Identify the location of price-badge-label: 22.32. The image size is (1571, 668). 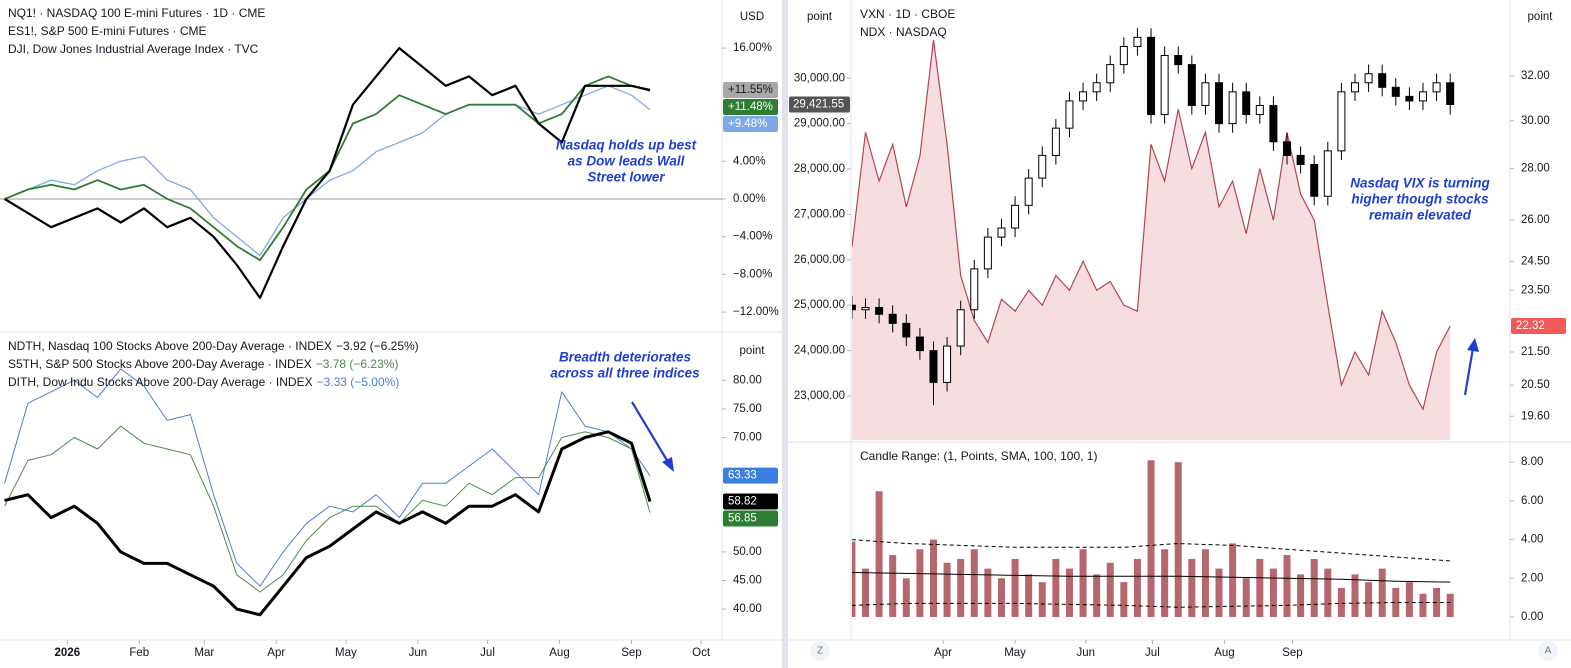
(1530, 326).